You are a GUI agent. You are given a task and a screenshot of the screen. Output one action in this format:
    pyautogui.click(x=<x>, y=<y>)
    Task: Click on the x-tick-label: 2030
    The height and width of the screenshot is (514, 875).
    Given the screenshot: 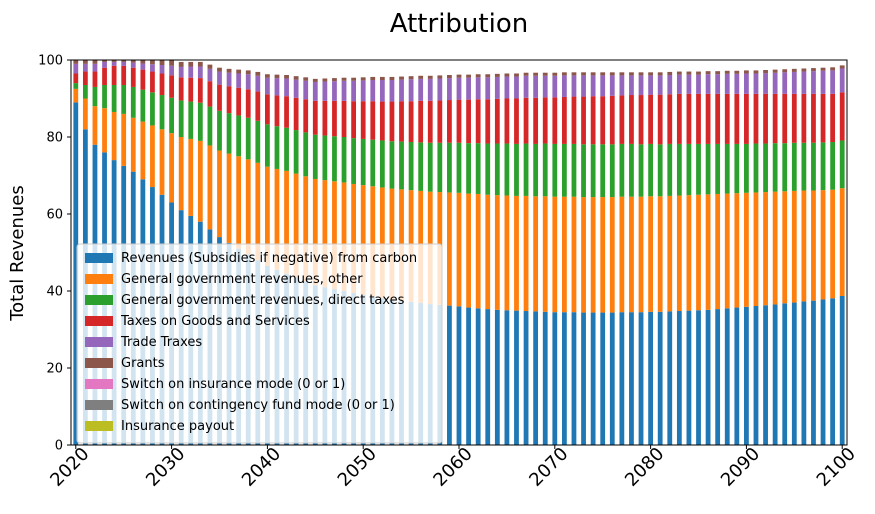 What is the action you would take?
    pyautogui.click(x=165, y=466)
    